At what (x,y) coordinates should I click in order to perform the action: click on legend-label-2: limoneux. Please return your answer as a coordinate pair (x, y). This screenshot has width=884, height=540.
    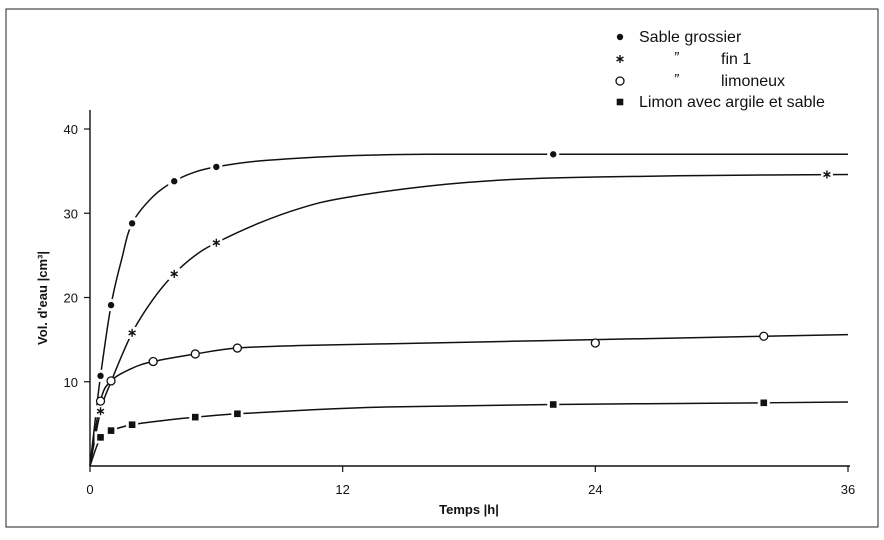
    Looking at the image, I should click on (753, 81).